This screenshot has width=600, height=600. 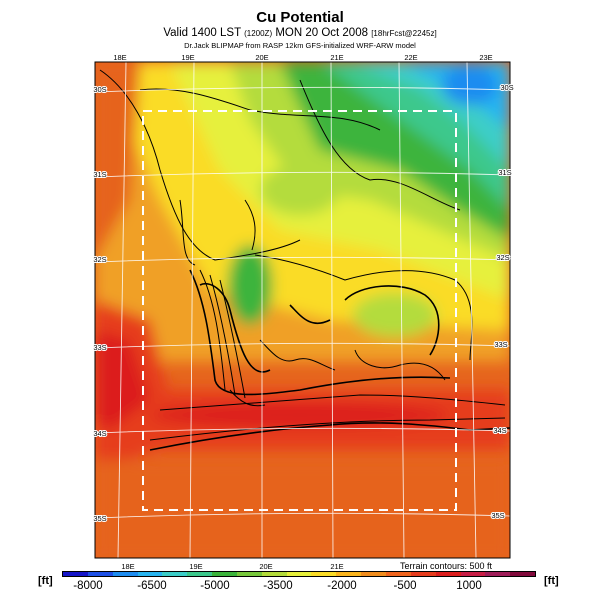 What do you see at coordinates (500, 344) in the screenshot?
I see `lat-right-33s: 33S` at bounding box center [500, 344].